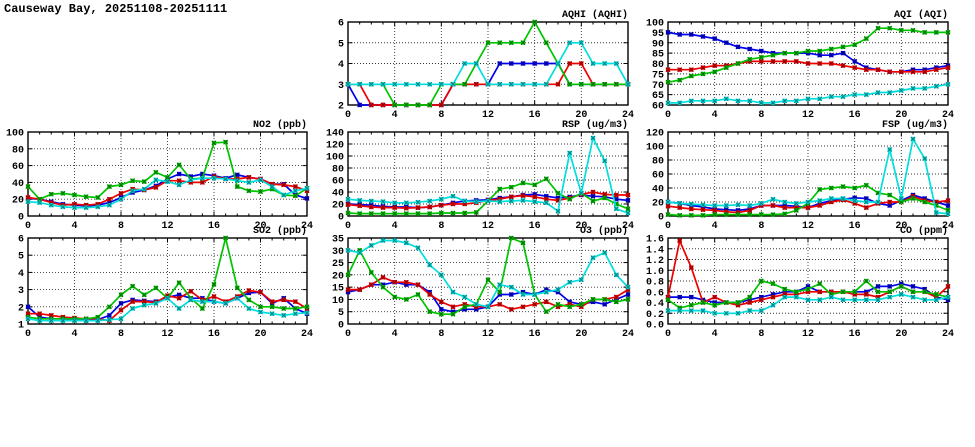  I want to click on svg-text: 3, so click(341, 86).